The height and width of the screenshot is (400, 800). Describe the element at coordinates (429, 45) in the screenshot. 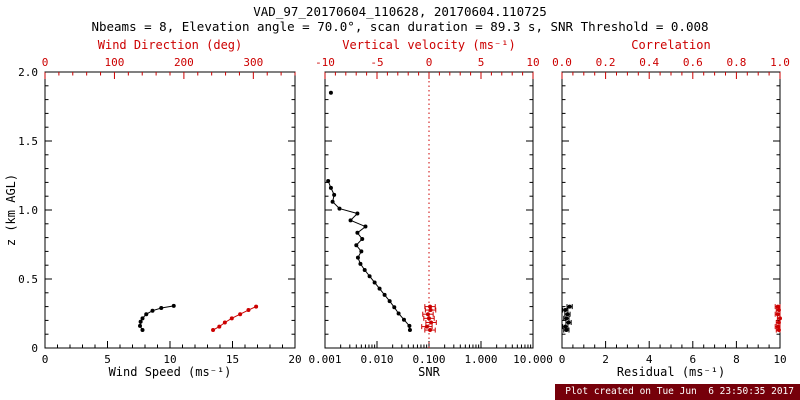

I see `axis-title-vertical-velocity: Vertical velocity (ms⁻¹)` at that location.